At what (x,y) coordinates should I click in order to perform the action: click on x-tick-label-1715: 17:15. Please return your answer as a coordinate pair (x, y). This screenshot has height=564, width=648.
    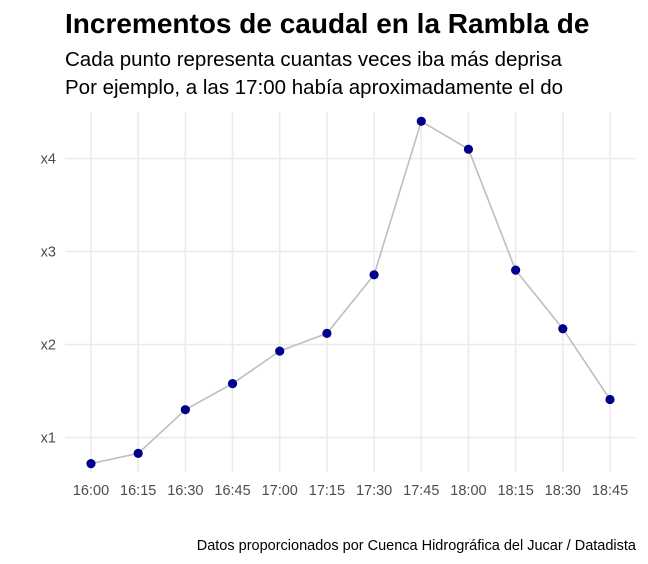
    Looking at the image, I should click on (327, 491).